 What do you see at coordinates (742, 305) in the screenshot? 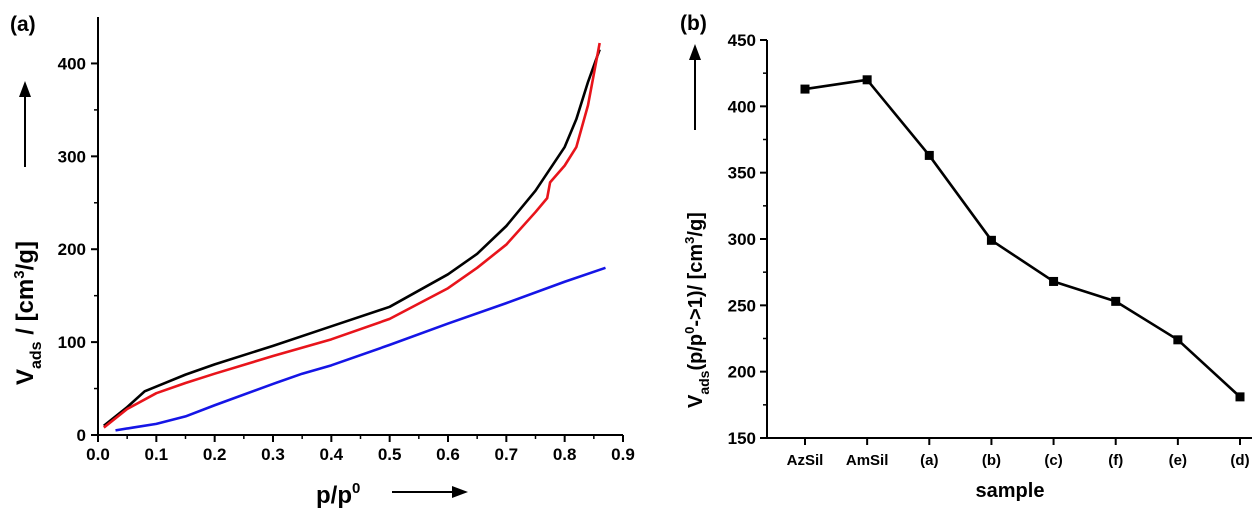
I see `y-tick-label: 250` at bounding box center [742, 305].